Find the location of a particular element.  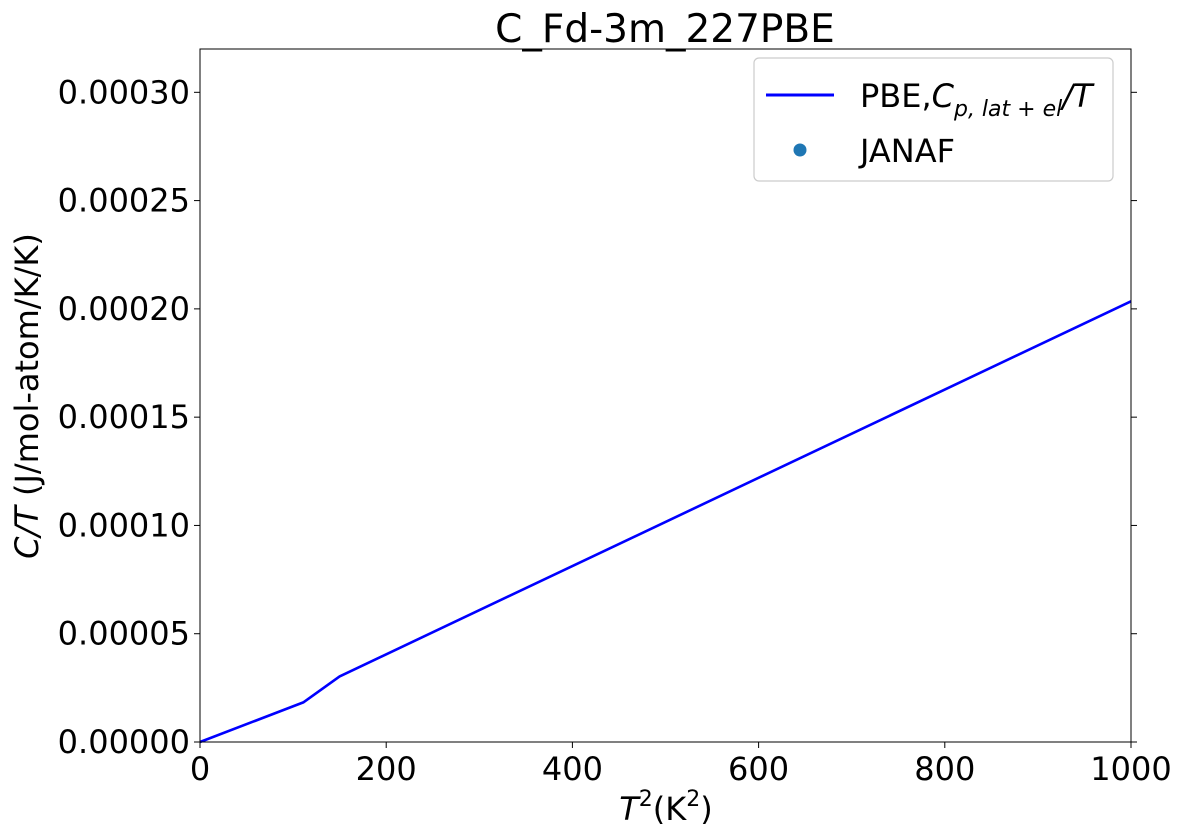

y-tick-label: 0.00010 is located at coordinates (124, 525).